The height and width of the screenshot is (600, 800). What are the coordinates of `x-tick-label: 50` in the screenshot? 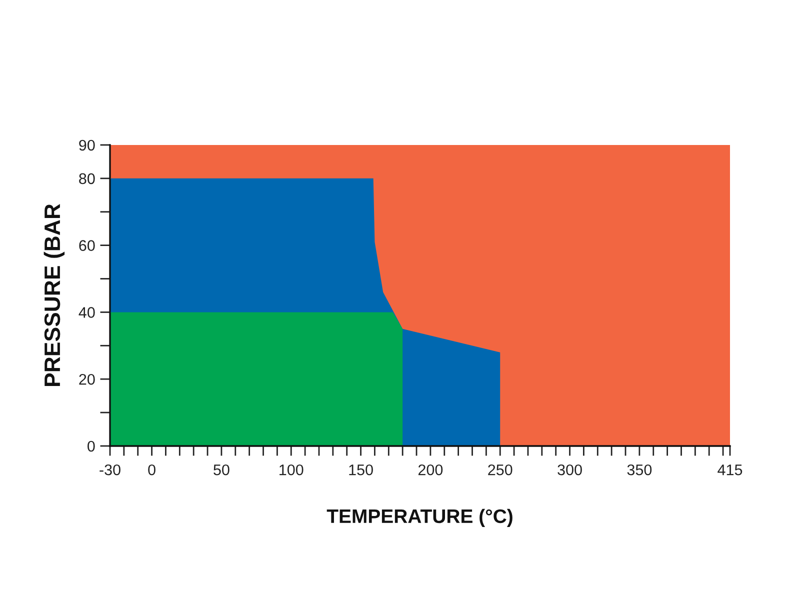 It's located at (222, 470).